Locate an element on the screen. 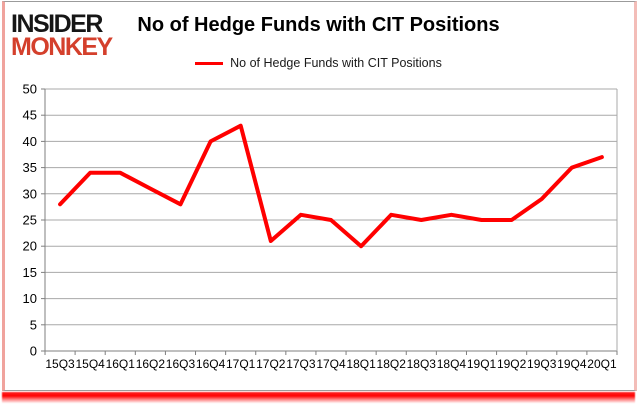 The image size is (637, 408). legend: No of Hedge Funds with CIT Positions is located at coordinates (318, 63).